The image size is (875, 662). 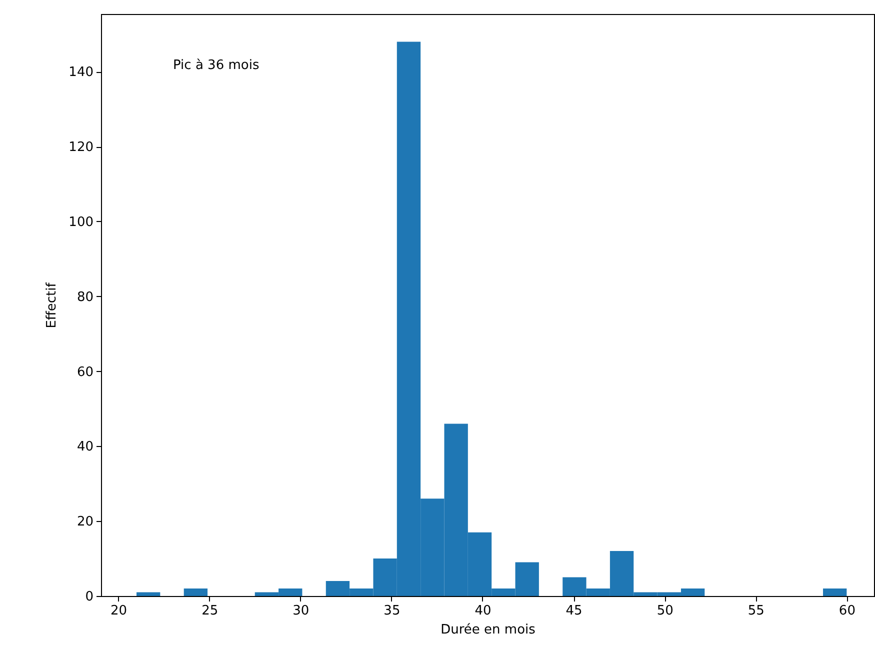 What do you see at coordinates (488, 630) in the screenshot?
I see `x-axis-title: Durée en mois` at bounding box center [488, 630].